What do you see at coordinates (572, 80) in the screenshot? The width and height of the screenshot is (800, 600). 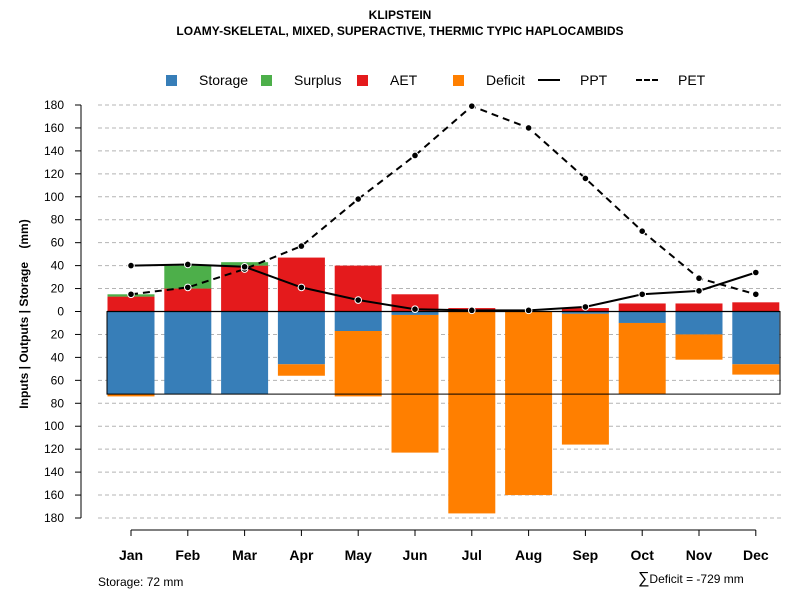 I see `legend-item-ppt: PPT` at bounding box center [572, 80].